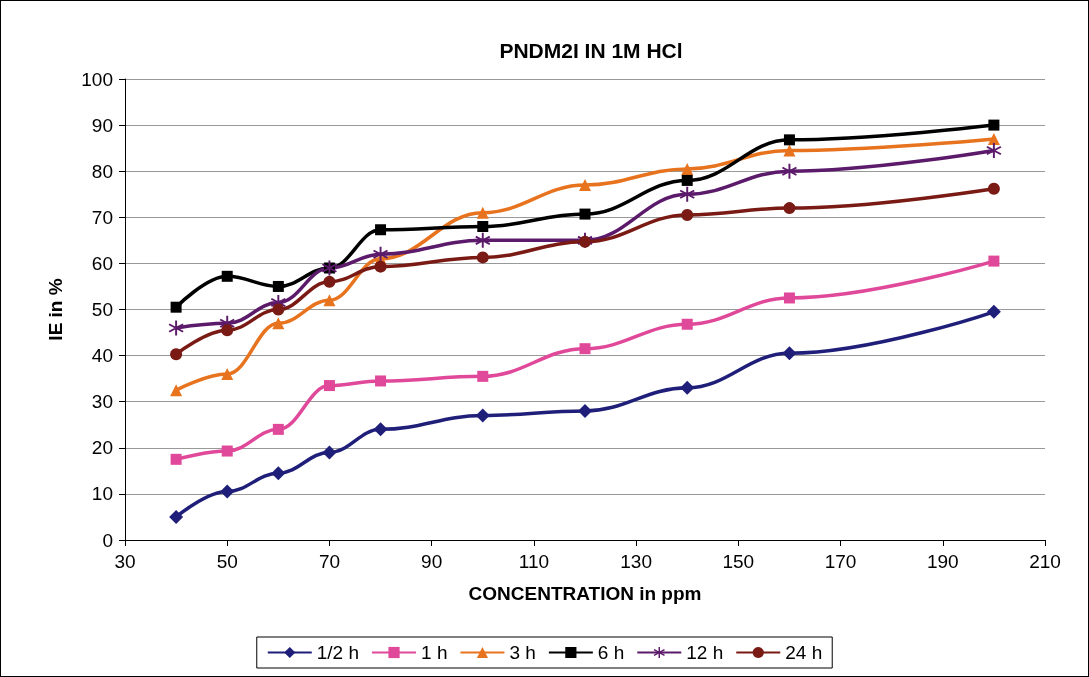  Describe the element at coordinates (102, 309) in the screenshot. I see `y-tick-label: 50` at that location.